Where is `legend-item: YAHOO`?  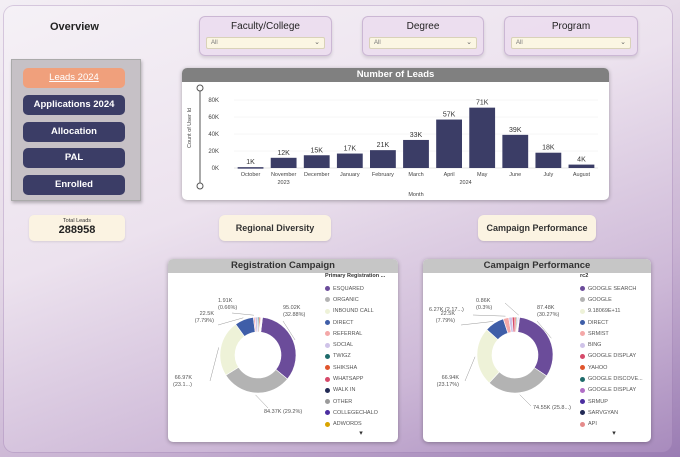
legend-item: YAHOO is located at coordinates (614, 367).